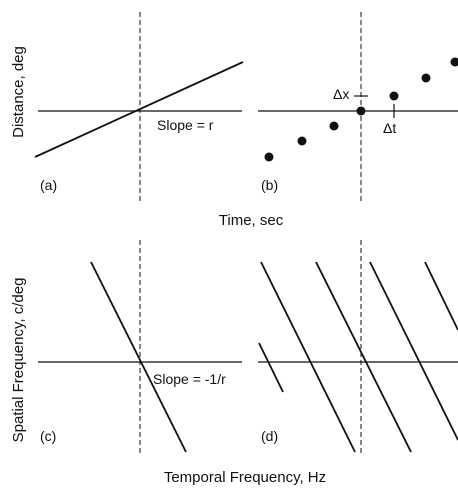 The width and height of the screenshot is (458, 494). Describe the element at coordinates (185, 125) in the screenshot. I see `panel-a-slope-label: Slope = r` at that location.